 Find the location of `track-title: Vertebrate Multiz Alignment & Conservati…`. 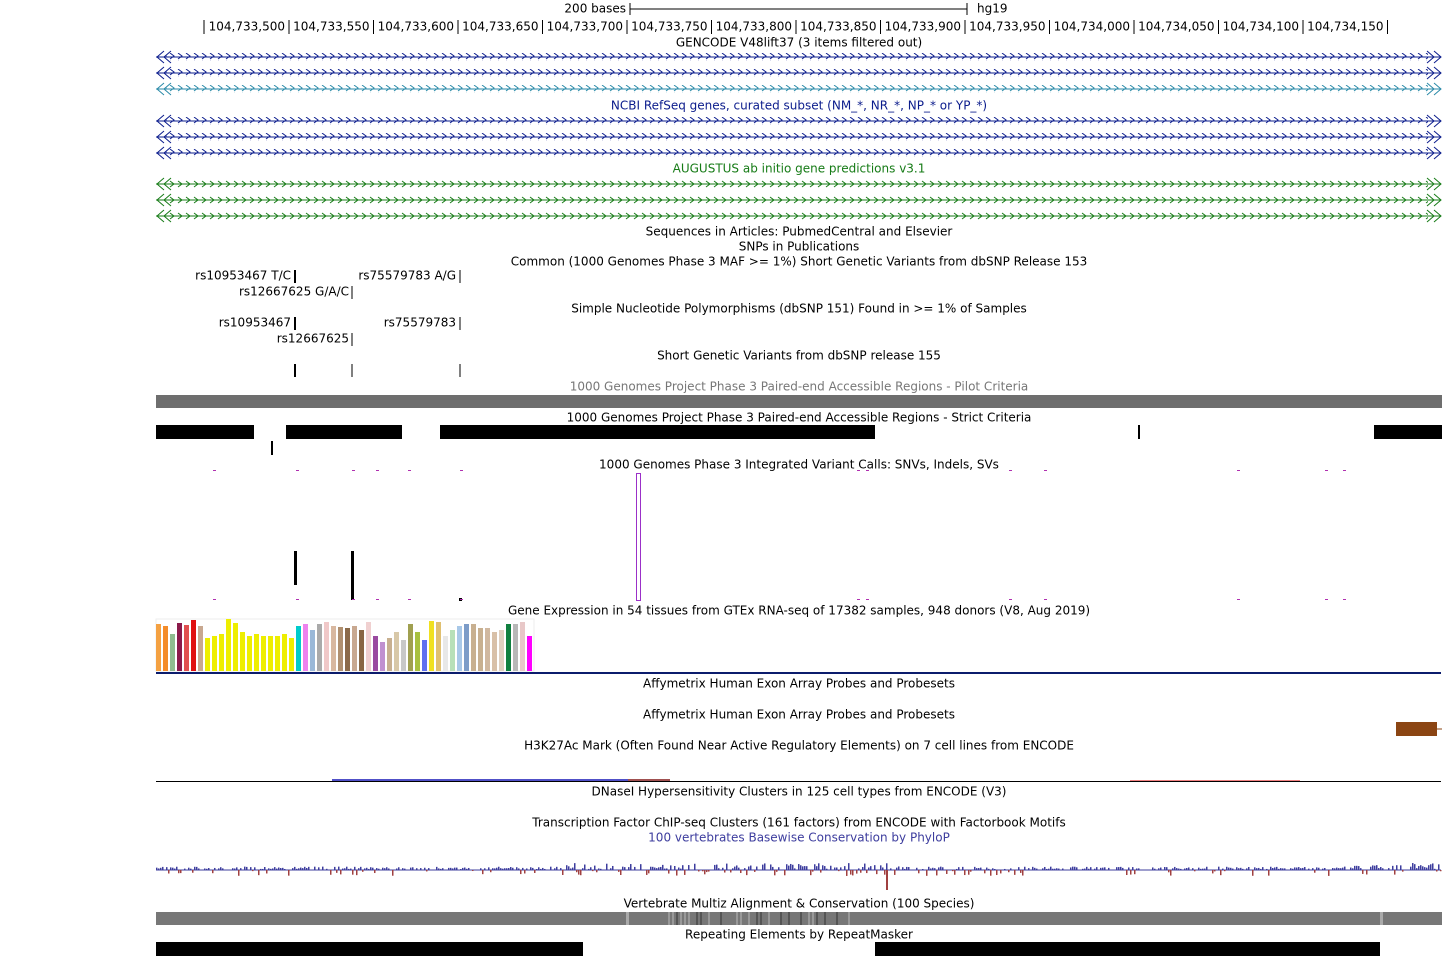

track-title: Vertebrate Multiz Alignment & Conservati… is located at coordinates (799, 904).